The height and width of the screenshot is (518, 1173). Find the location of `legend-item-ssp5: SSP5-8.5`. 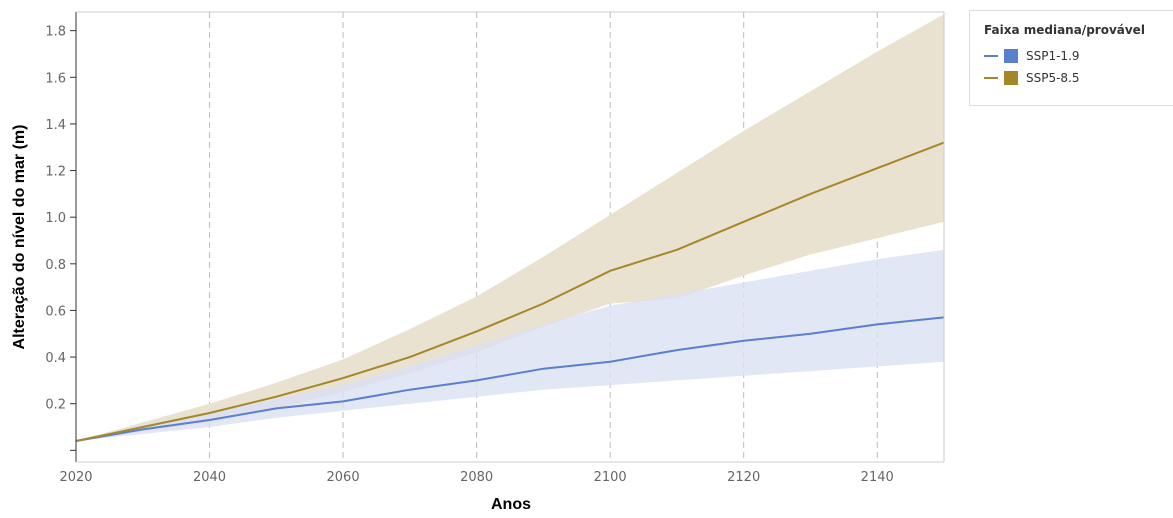

legend-item-ssp5: SSP5-8.5 is located at coordinates (1078, 78).